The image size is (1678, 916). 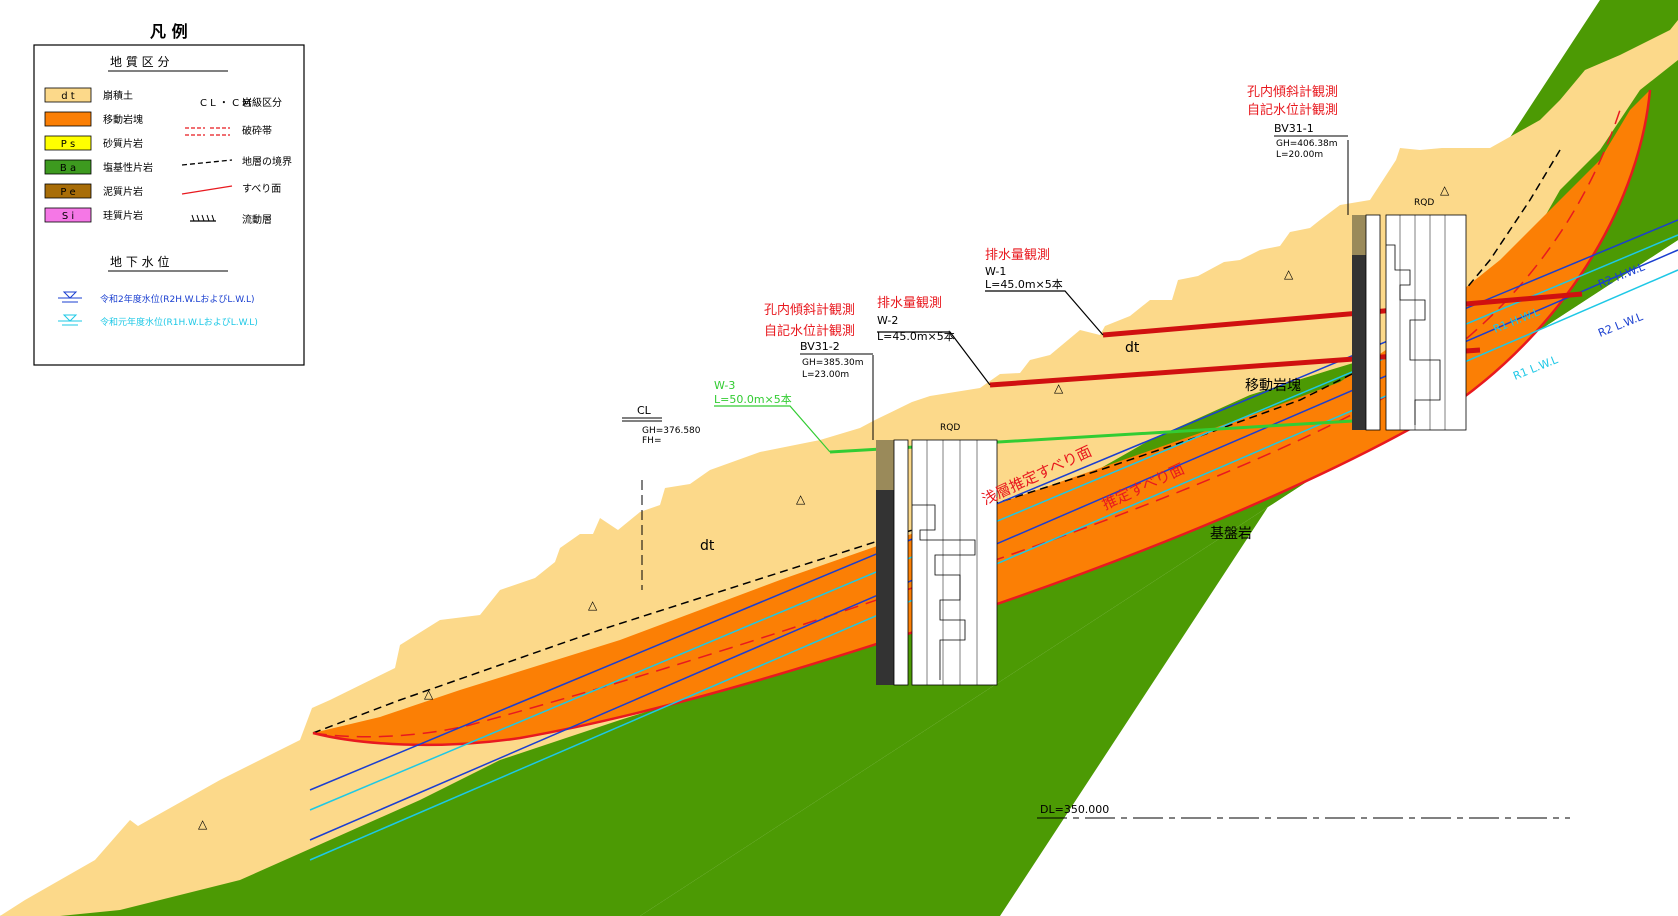 What do you see at coordinates (820, 346) in the screenshot?
I see `bv31-2-name: BV31-2` at bounding box center [820, 346].